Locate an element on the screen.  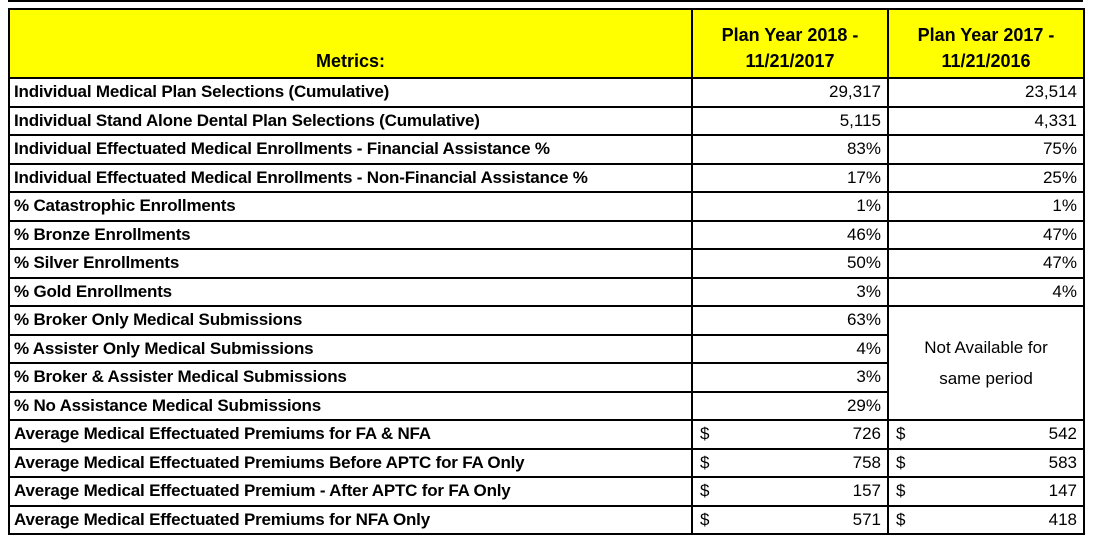
accounting-value: $157 is located at coordinates (790, 491).